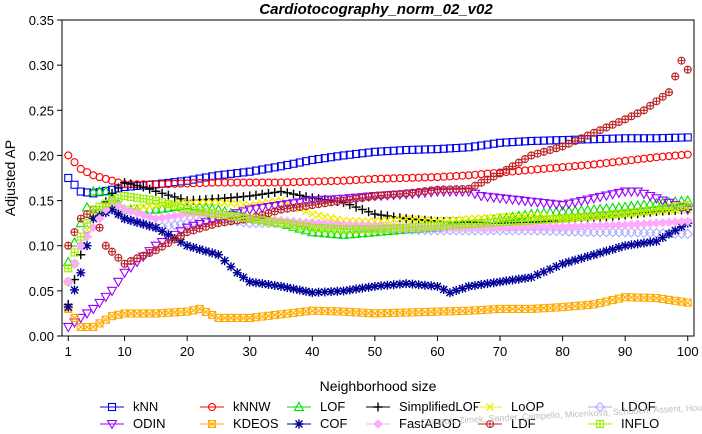 The height and width of the screenshot is (434, 702). I want to click on y-axis-label: Adjusted AP, so click(10, 178).